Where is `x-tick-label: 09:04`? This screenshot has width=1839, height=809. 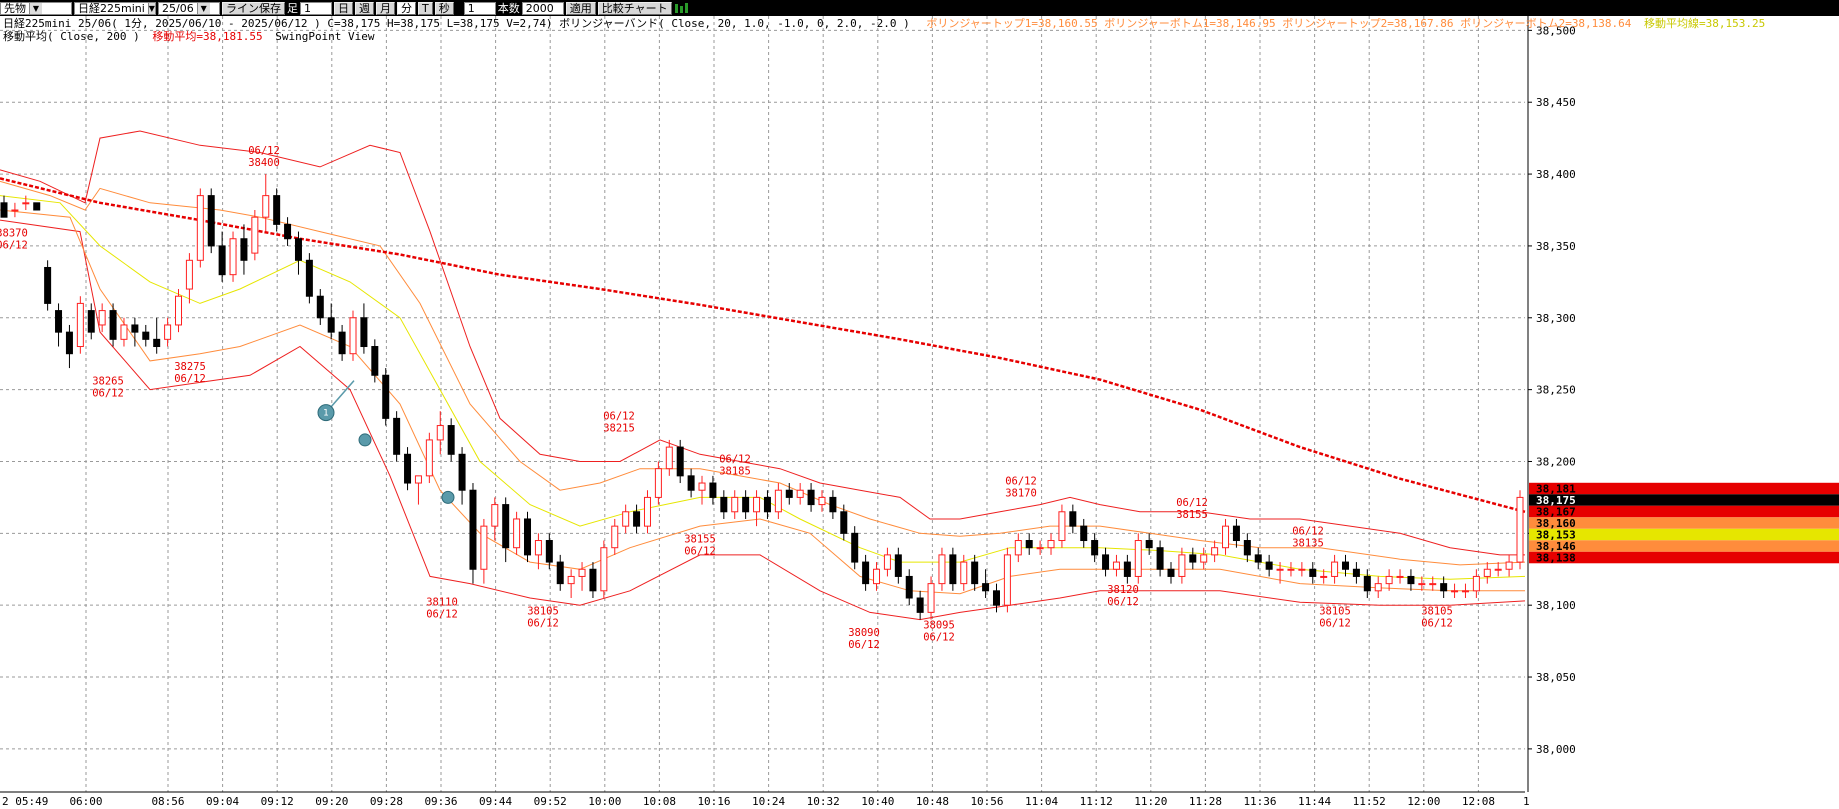
x-tick-label: 09:04 is located at coordinates (222, 801).